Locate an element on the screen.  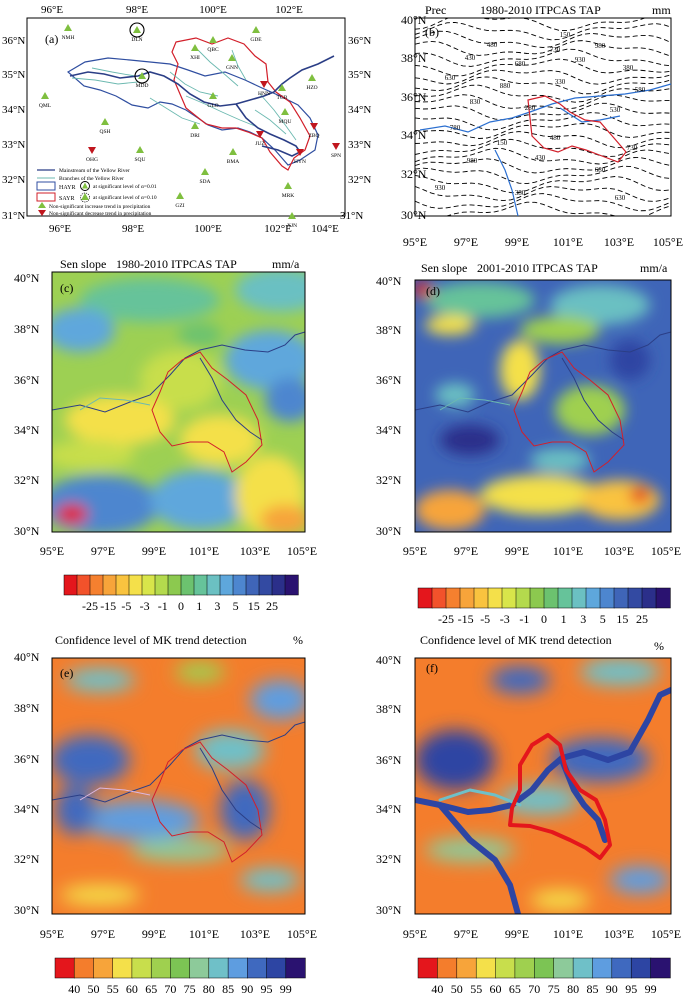
colorbar-label: 80 is located at coordinates (209, 988).